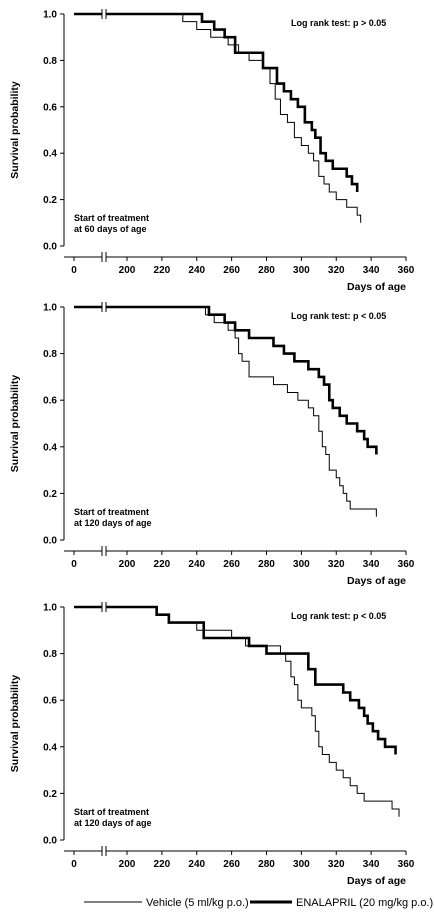 This screenshot has height=920, width=434. What do you see at coordinates (110, 229) in the screenshot?
I see `treatment-note: at 60 days of age` at bounding box center [110, 229].